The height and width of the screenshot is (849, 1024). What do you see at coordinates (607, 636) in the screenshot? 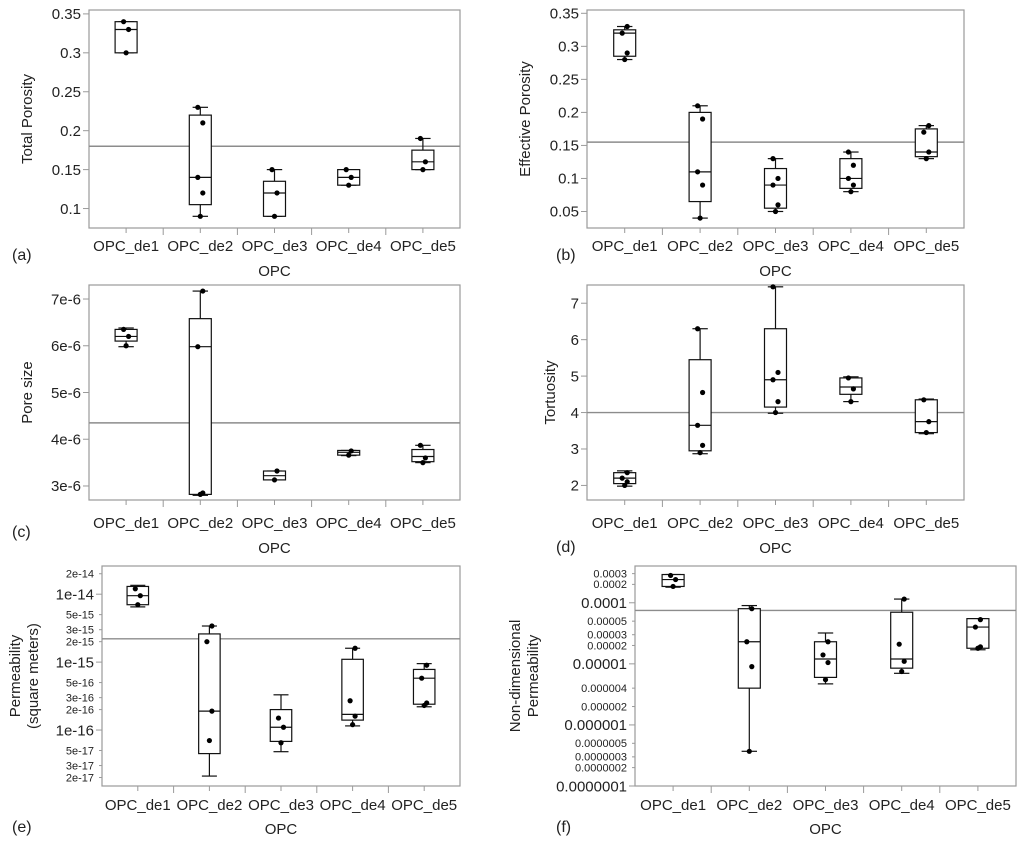
I see `y-tick-label: 0.00003` at bounding box center [607, 636].